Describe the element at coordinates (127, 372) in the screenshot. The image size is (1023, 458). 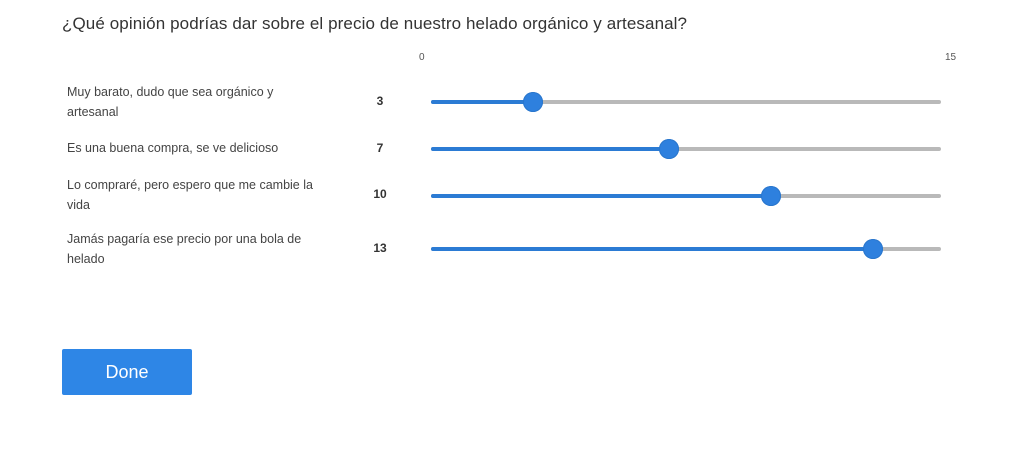
I see `done-button: Done` at that location.